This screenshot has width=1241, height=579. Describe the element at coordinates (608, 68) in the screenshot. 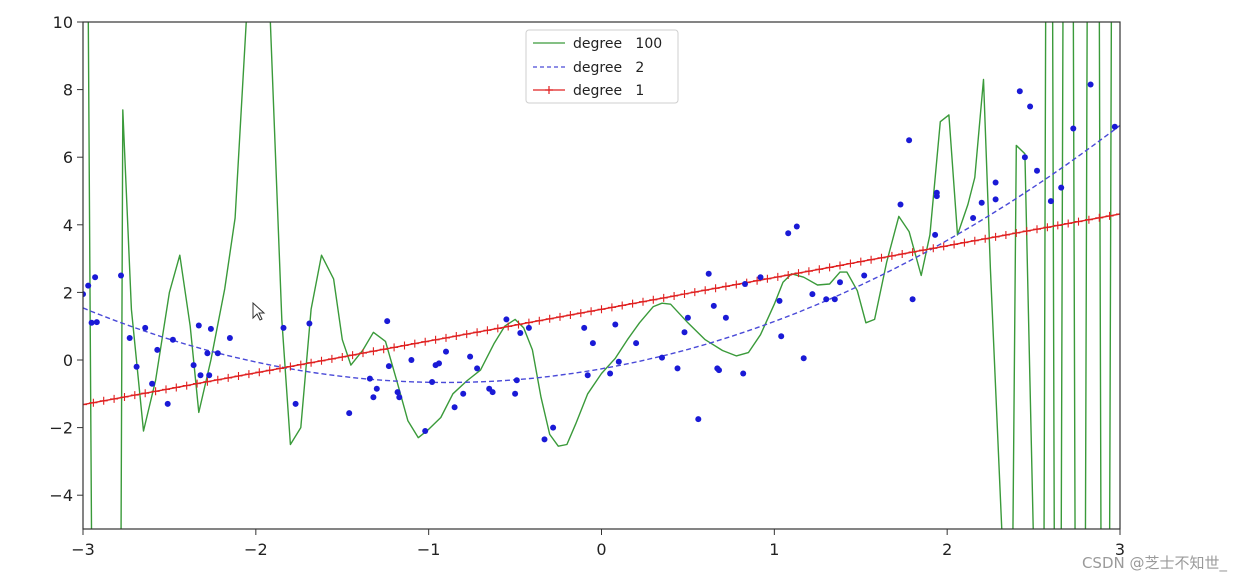

I see `legend-label-degree-2: degree 2` at that location.